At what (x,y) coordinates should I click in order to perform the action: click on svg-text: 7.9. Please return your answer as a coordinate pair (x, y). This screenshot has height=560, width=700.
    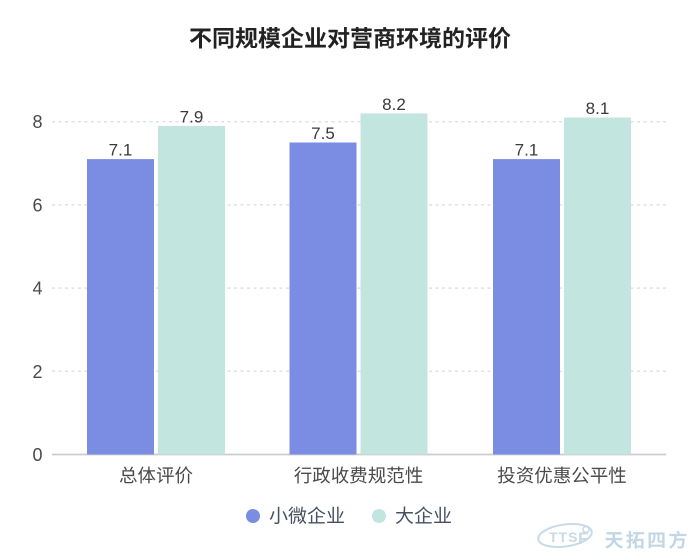
    Looking at the image, I should click on (192, 116).